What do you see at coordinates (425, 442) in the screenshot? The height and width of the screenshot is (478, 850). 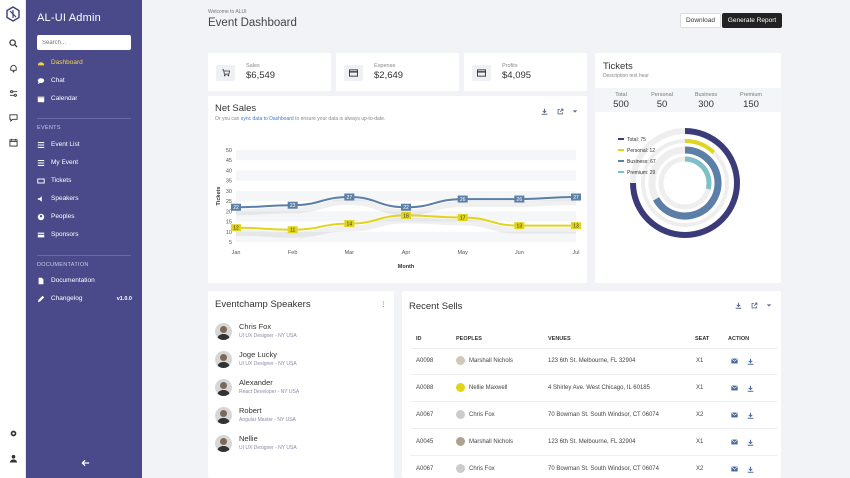 I see `row-id: A0045` at bounding box center [425, 442].